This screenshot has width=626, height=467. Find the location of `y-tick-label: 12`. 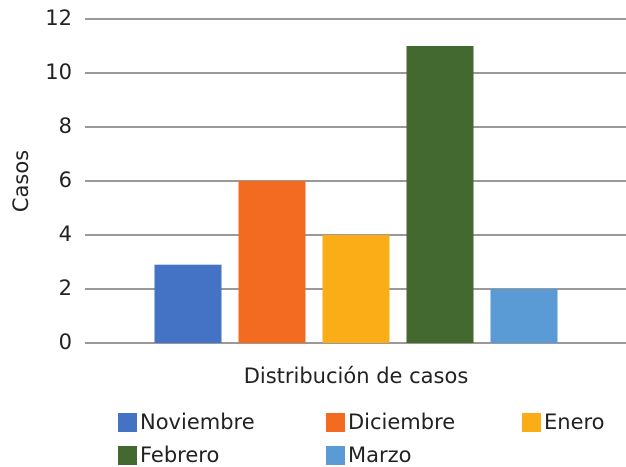

y-tick-label: 12 is located at coordinates (58, 18).